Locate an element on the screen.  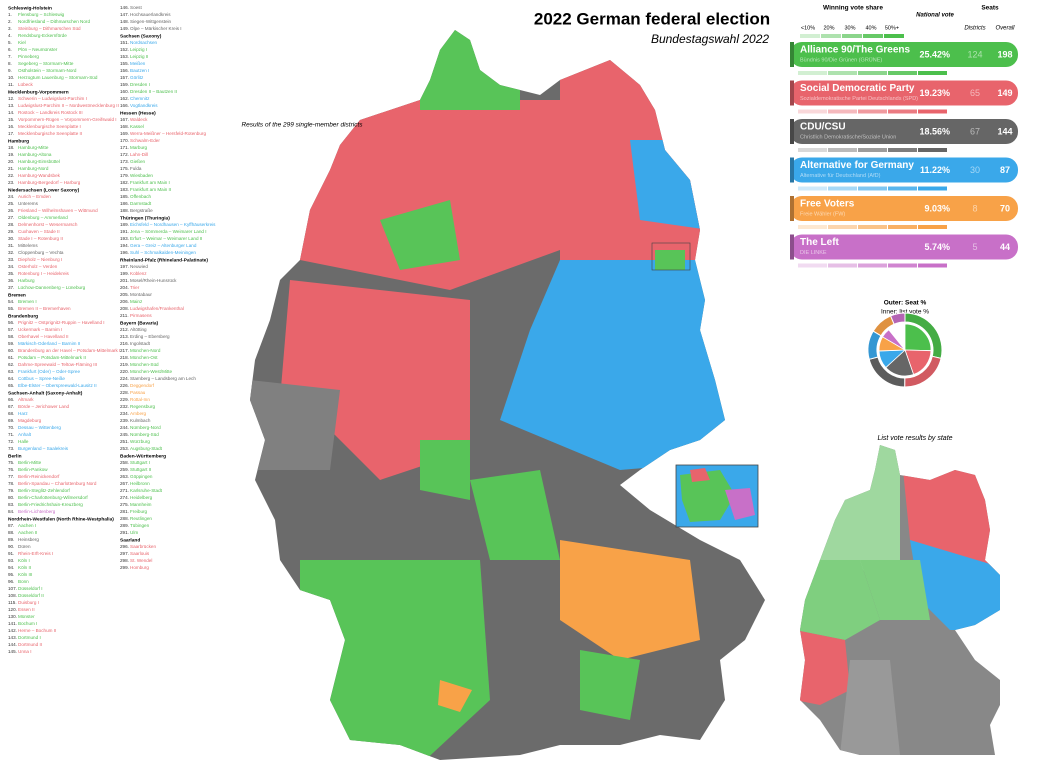
district-number: 31. is located at coordinates (11, 245).